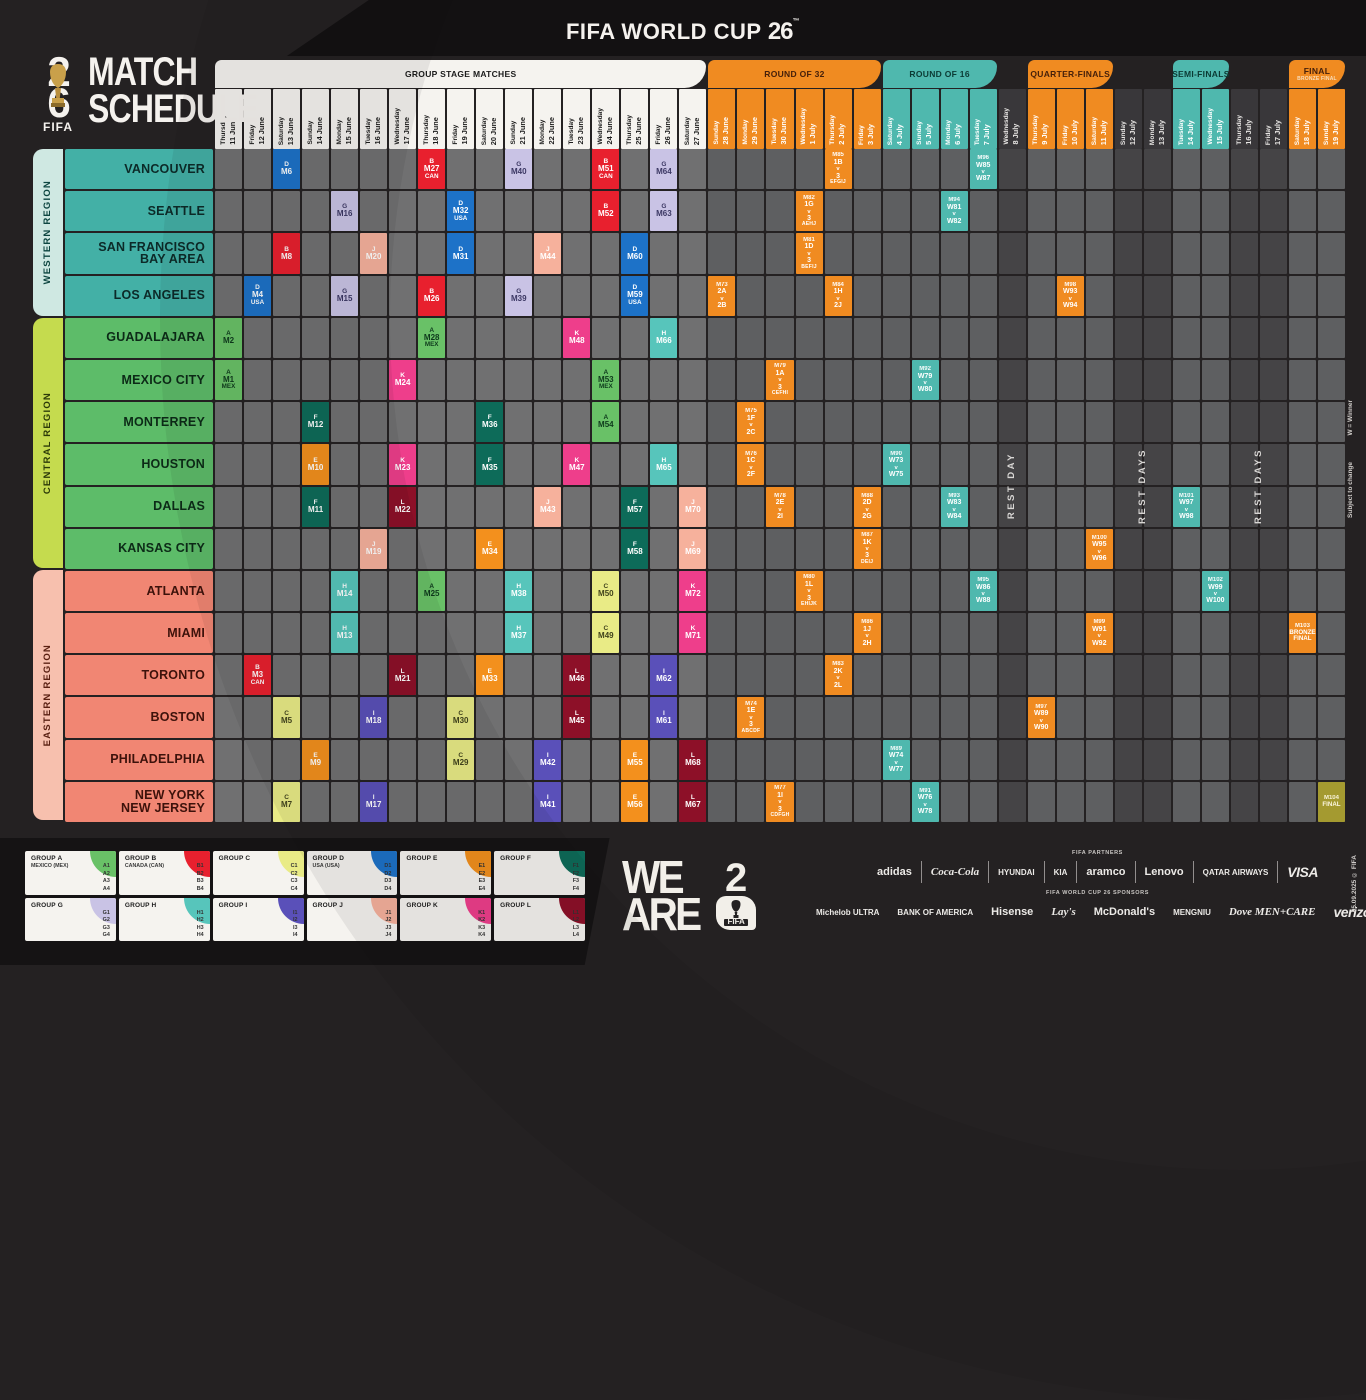  I want to click on match-cell-M89: M89 W74 v W77, so click(896, 759).